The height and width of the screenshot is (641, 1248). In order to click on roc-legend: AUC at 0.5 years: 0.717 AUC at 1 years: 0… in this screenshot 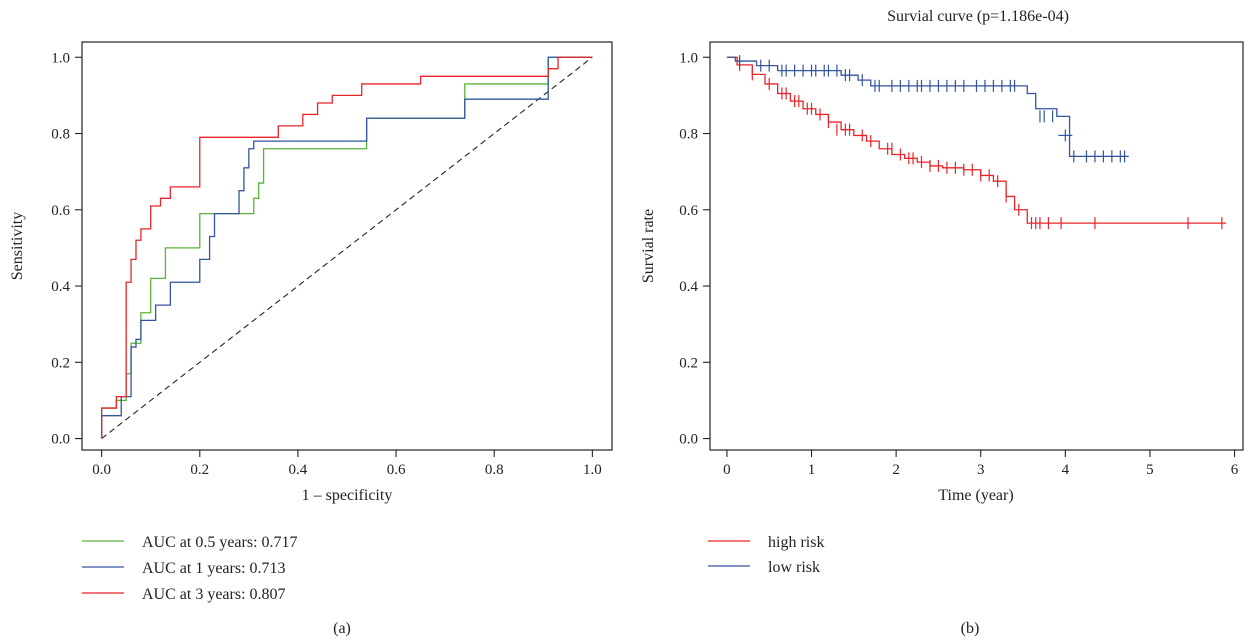, I will do `click(190, 568)`.